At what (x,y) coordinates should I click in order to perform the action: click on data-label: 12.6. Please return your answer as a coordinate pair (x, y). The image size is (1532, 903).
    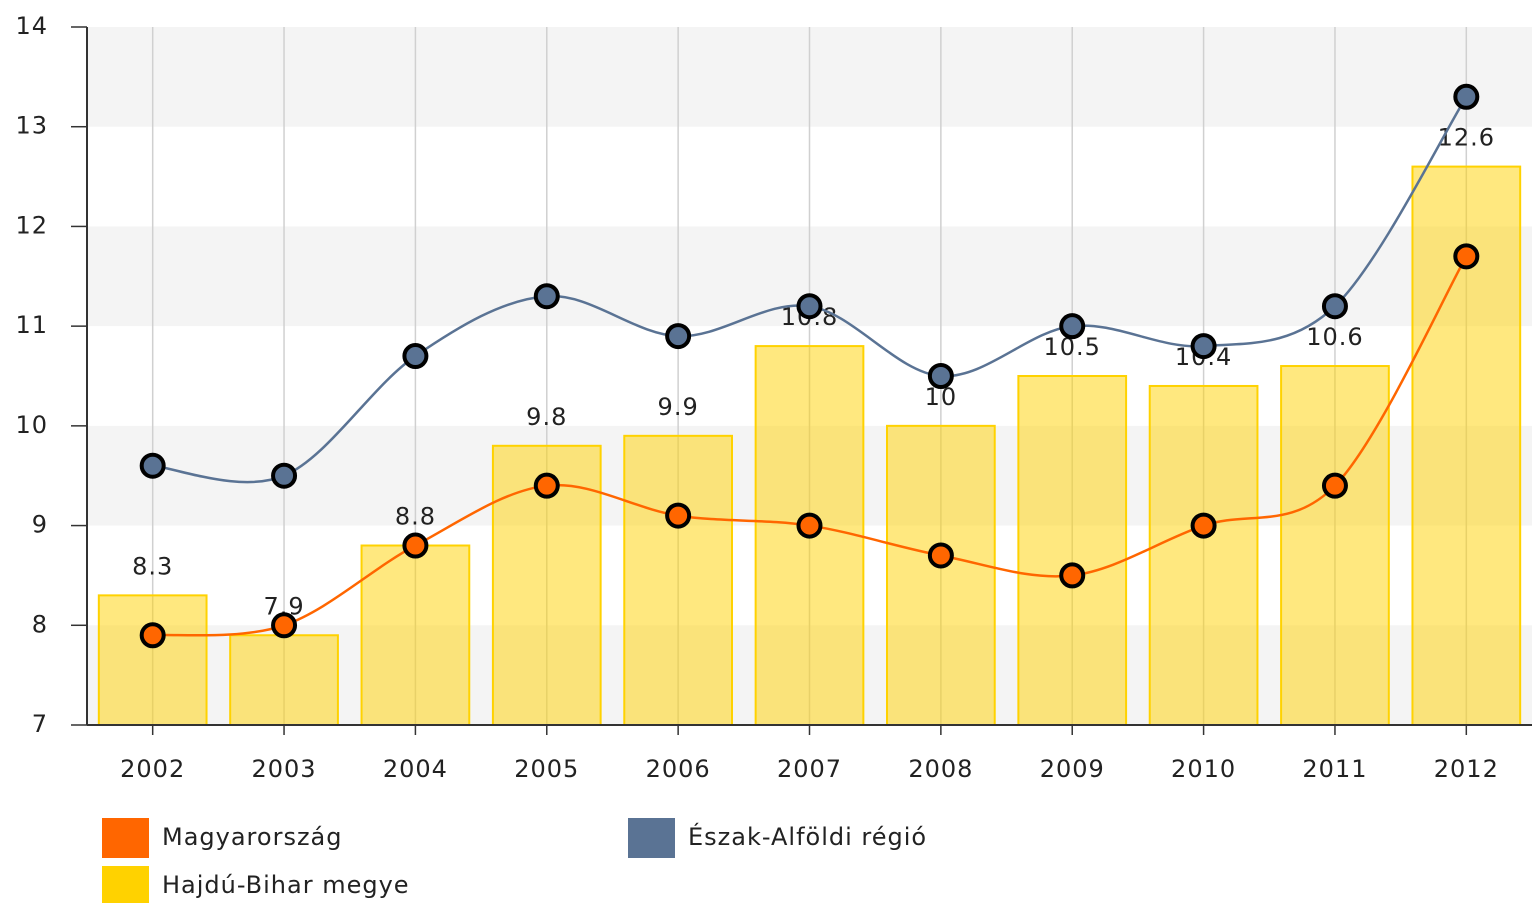
    Looking at the image, I should click on (1466, 138).